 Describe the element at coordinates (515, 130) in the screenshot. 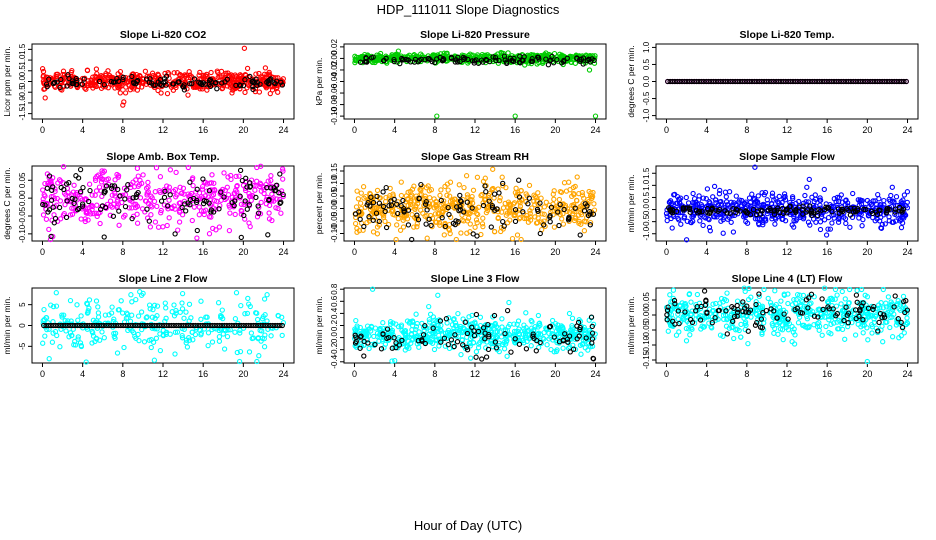

I see `x-tick-label: 16` at that location.